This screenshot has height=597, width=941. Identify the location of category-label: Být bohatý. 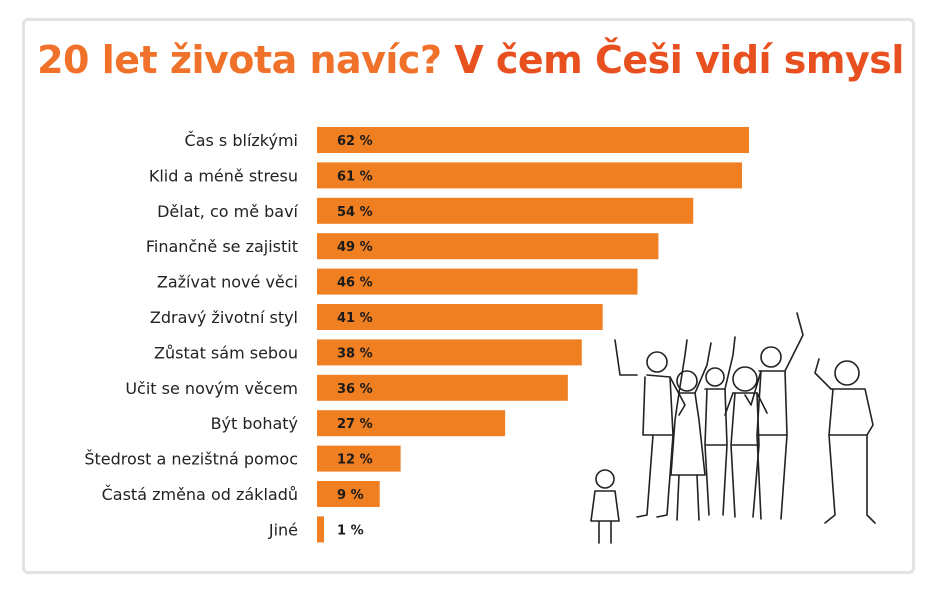
(254, 423).